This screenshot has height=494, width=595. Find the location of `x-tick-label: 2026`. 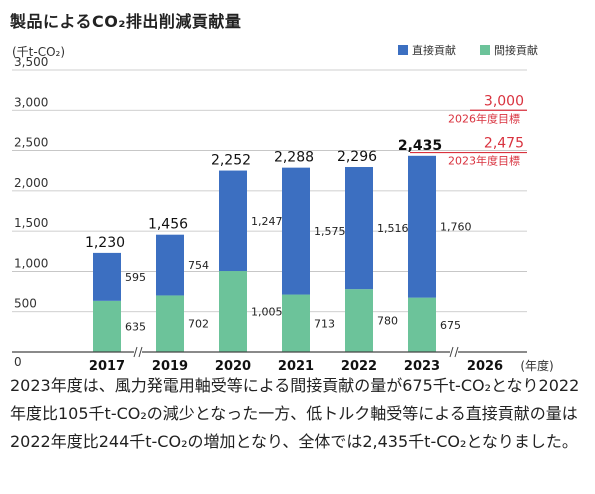

x-tick-label: 2026 is located at coordinates (485, 365).